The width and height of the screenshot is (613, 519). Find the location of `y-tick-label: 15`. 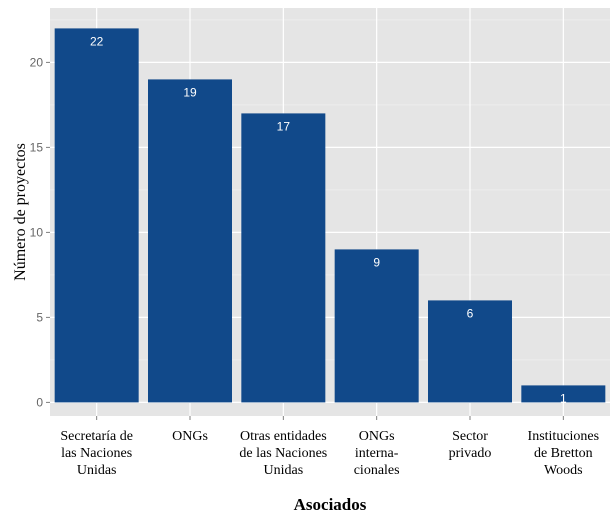

y-tick-label: 15 is located at coordinates (37, 147).